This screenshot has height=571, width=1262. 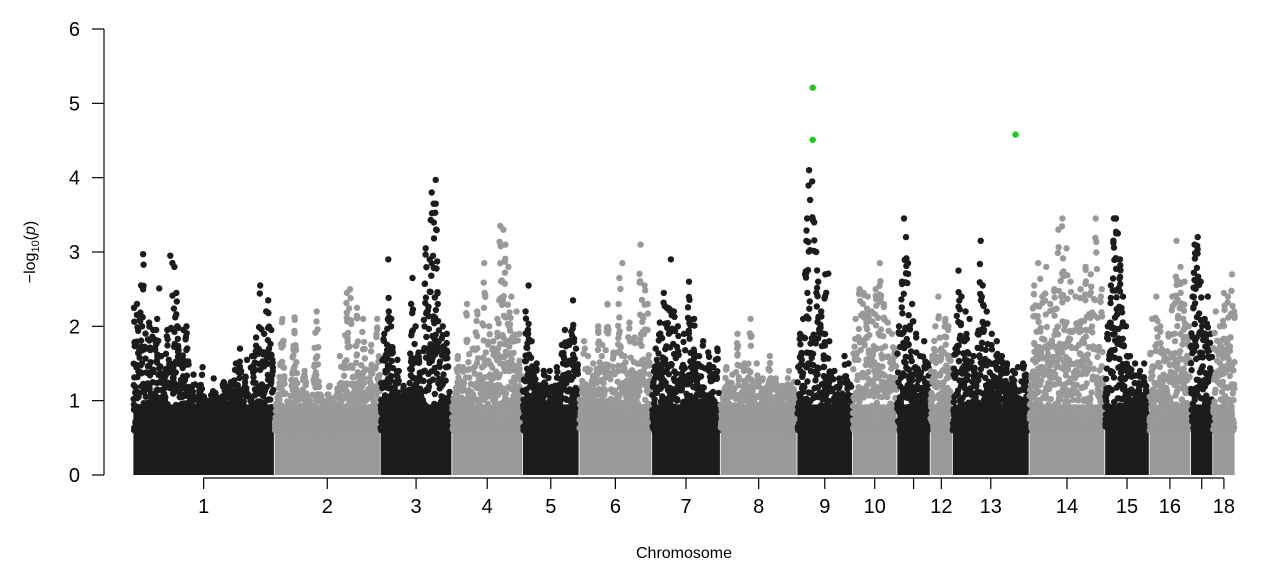 I want to click on chromosome-2-points, so click(x=327, y=380).